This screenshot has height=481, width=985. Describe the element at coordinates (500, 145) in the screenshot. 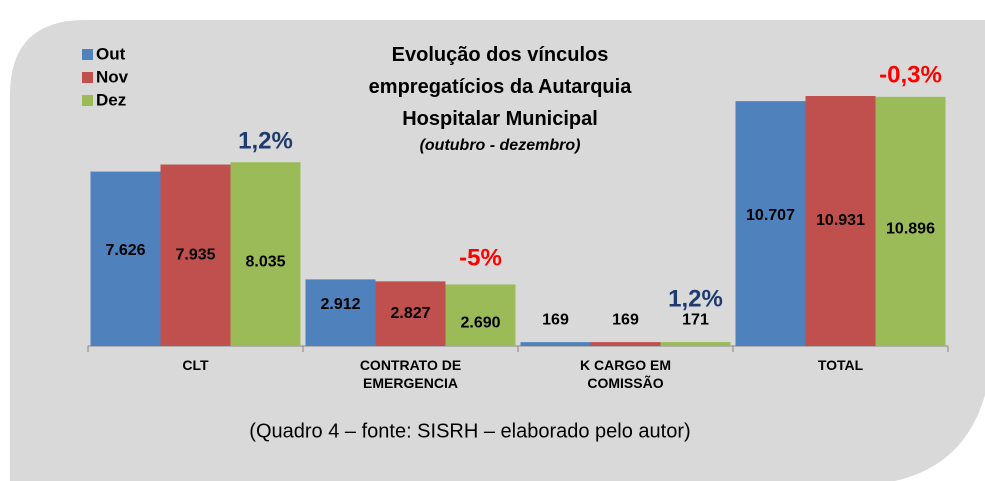

I see `chart-subtitle: (outubro - dezembro)` at that location.